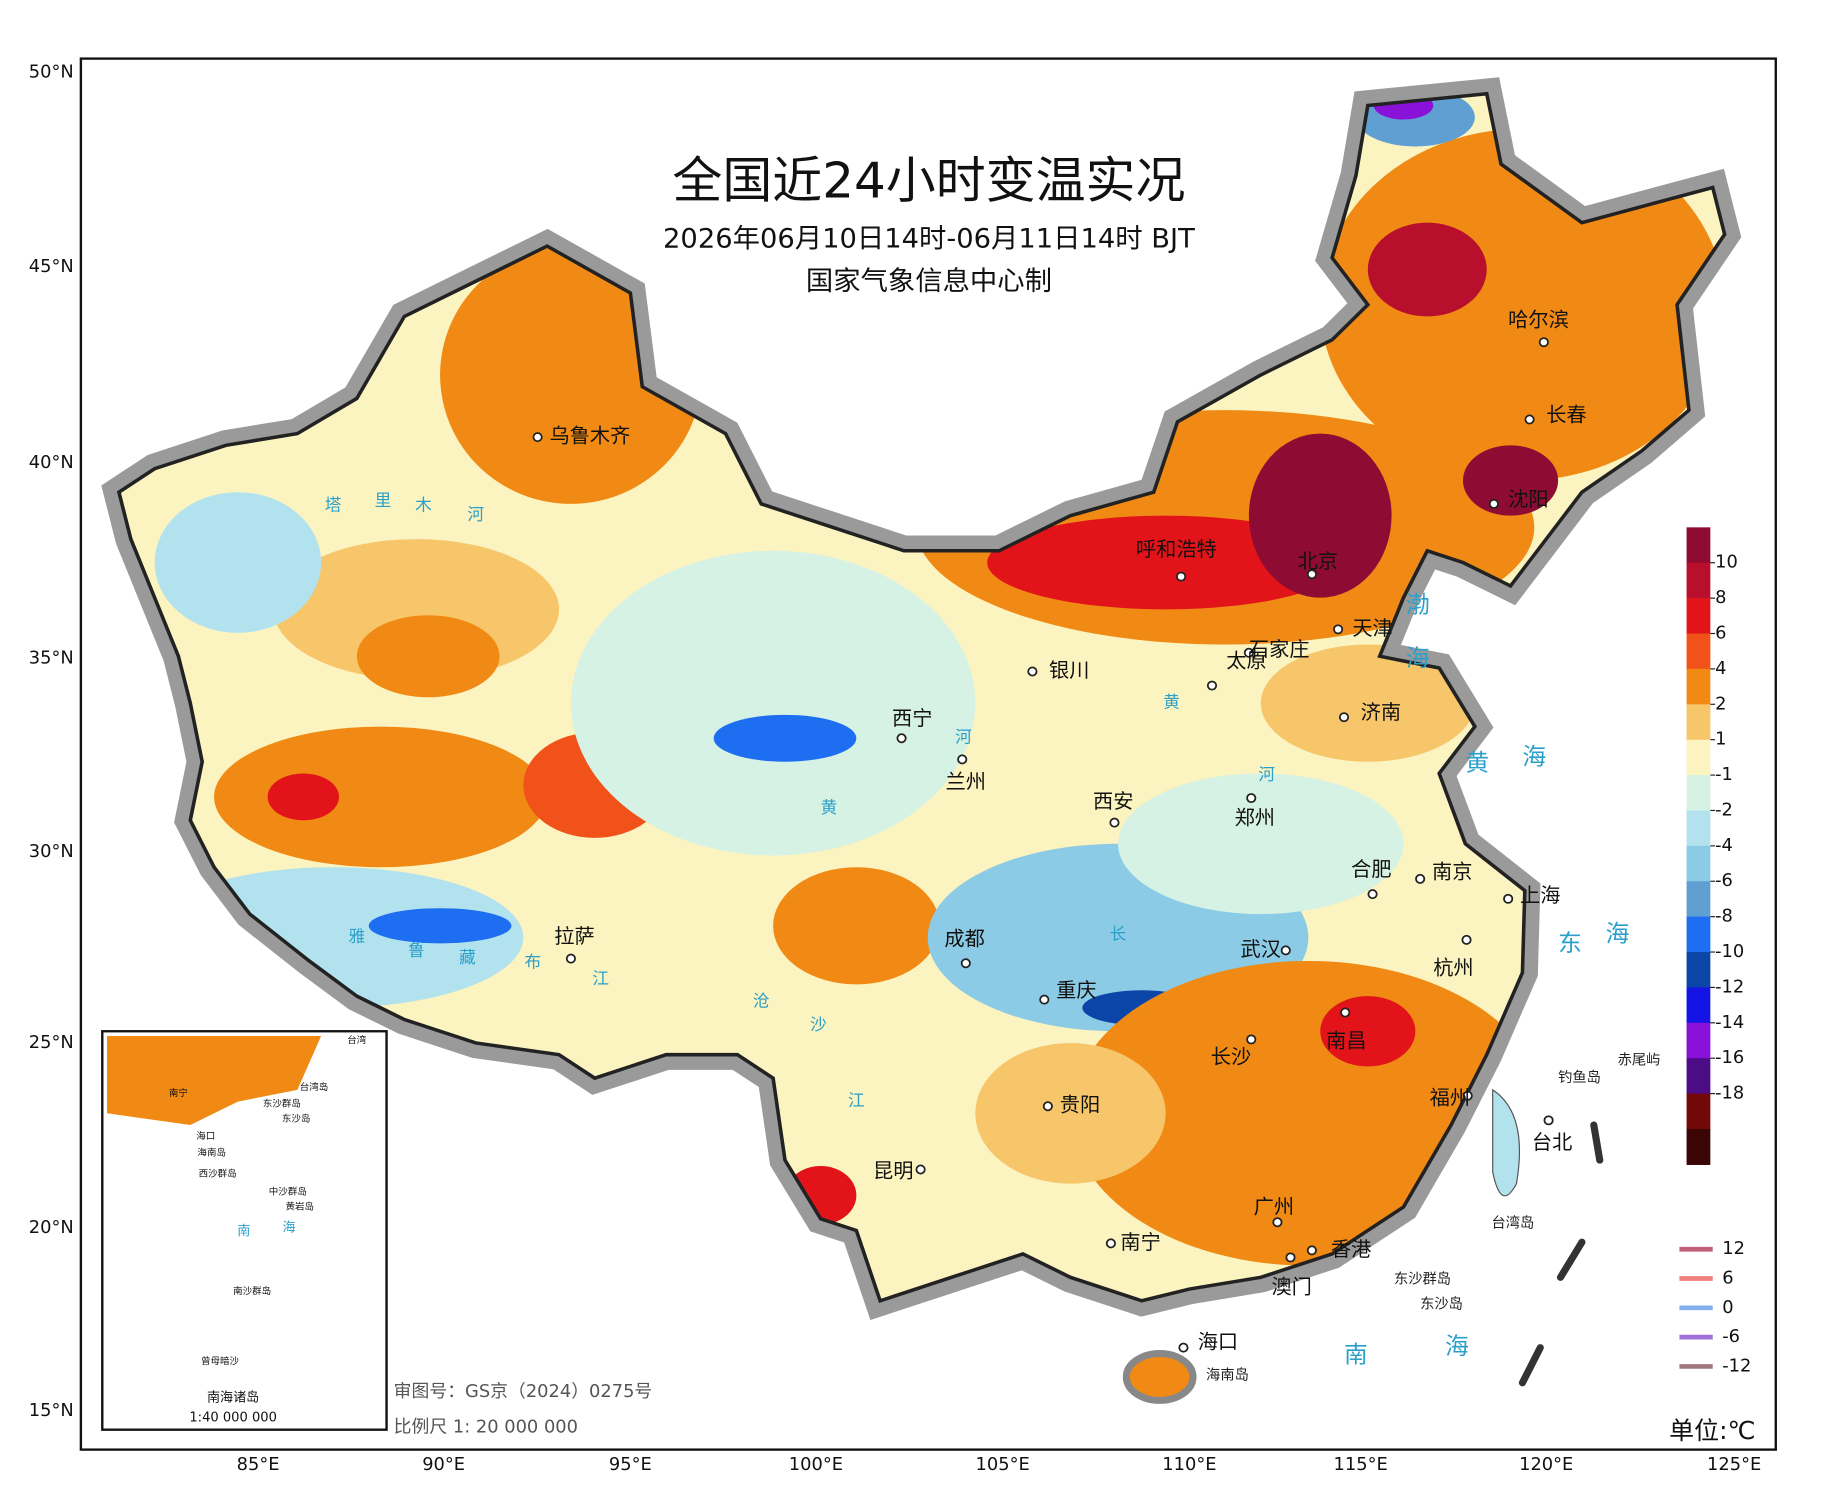 Image resolution: width=1840 pixels, height=1500 pixels. Describe the element at coordinates (1176, 549) in the screenshot. I see `city-label: 呼和浩特` at that location.